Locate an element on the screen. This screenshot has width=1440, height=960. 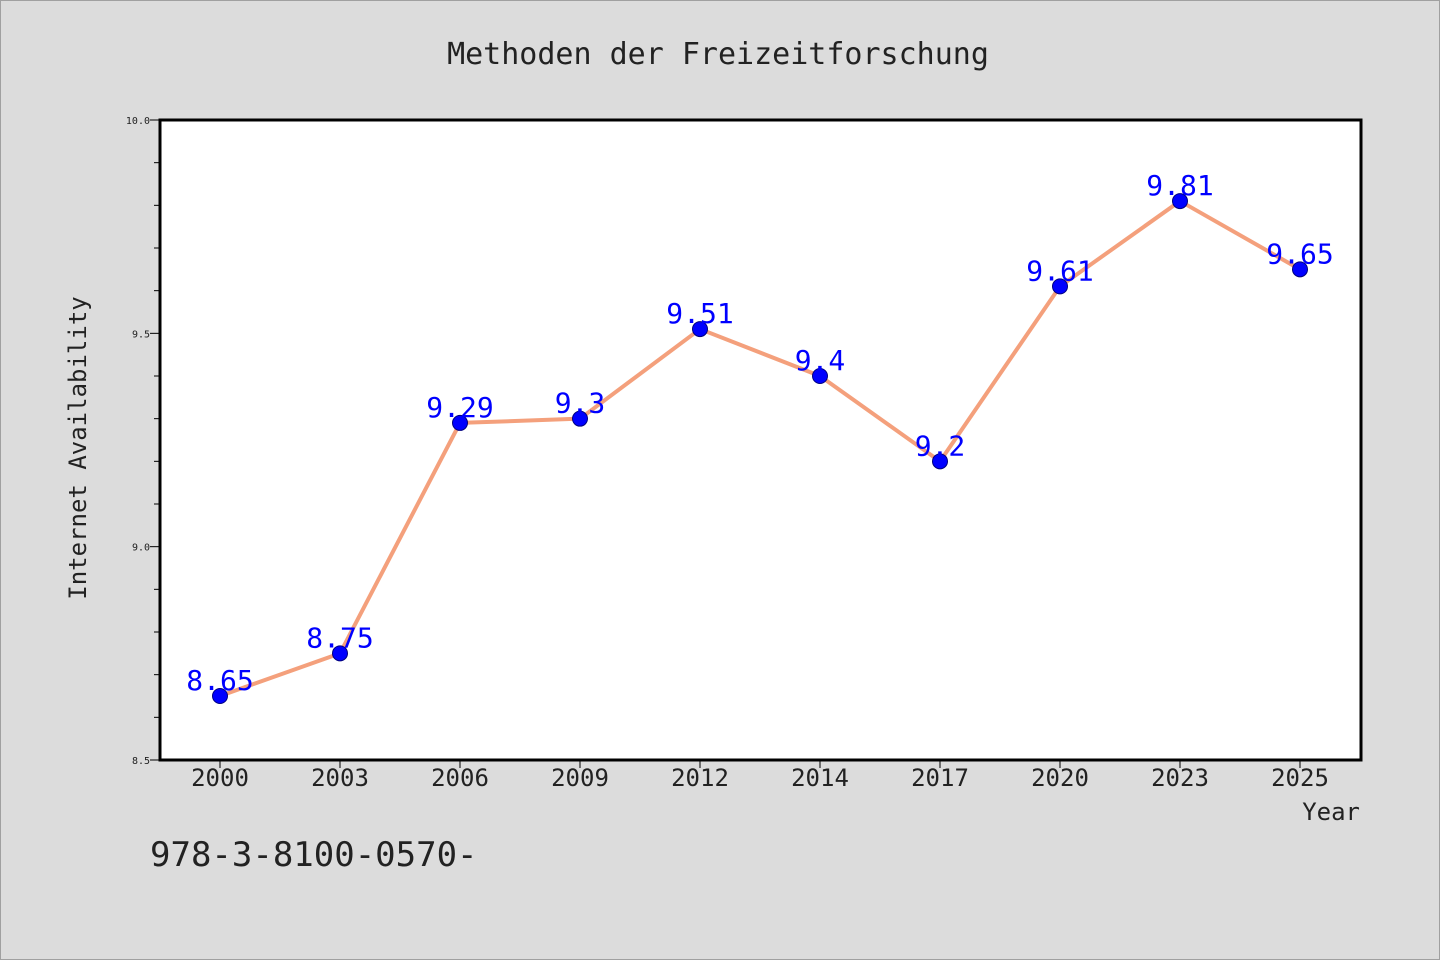
x-tick-label: 2017 is located at coordinates (940, 778).